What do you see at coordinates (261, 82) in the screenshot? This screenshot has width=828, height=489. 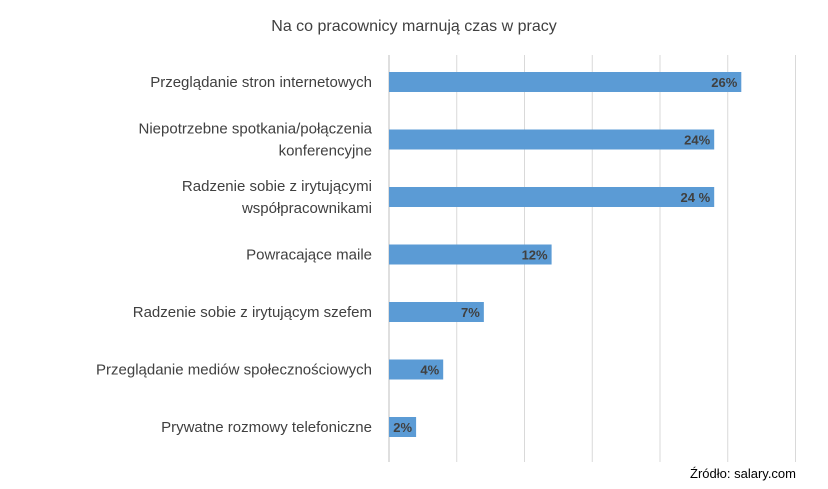 I see `category-label: Przeglądanie stron internetowych` at bounding box center [261, 82].